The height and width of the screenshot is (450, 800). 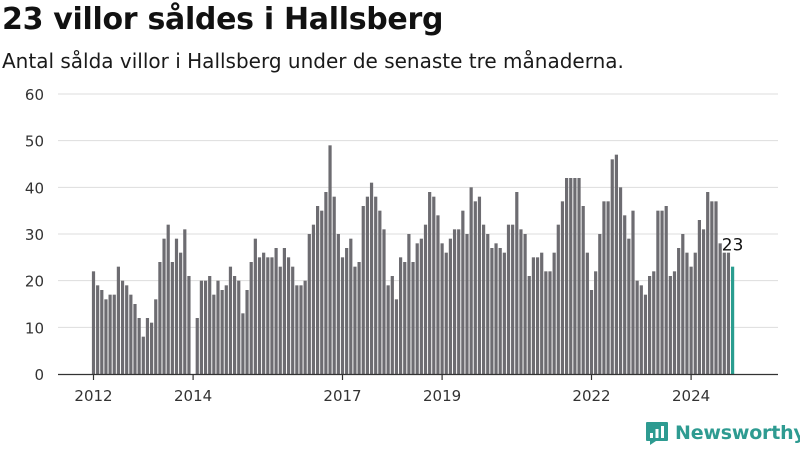 What do you see at coordinates (34, 95) in the screenshot?
I see `y-tick-label: 60` at bounding box center [34, 95].